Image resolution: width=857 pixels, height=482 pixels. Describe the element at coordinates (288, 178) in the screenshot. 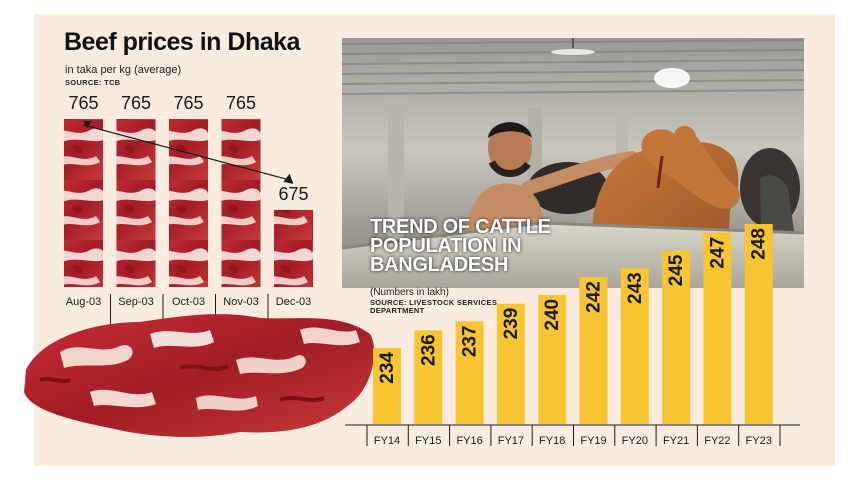

I see `beef-trend-arrowhead-end` at that location.